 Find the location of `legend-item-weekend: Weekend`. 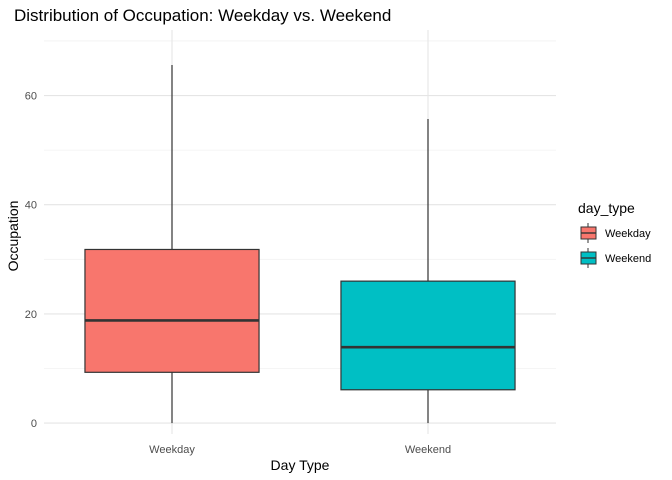

legend-item-weekend: Weekend is located at coordinates (615, 258).